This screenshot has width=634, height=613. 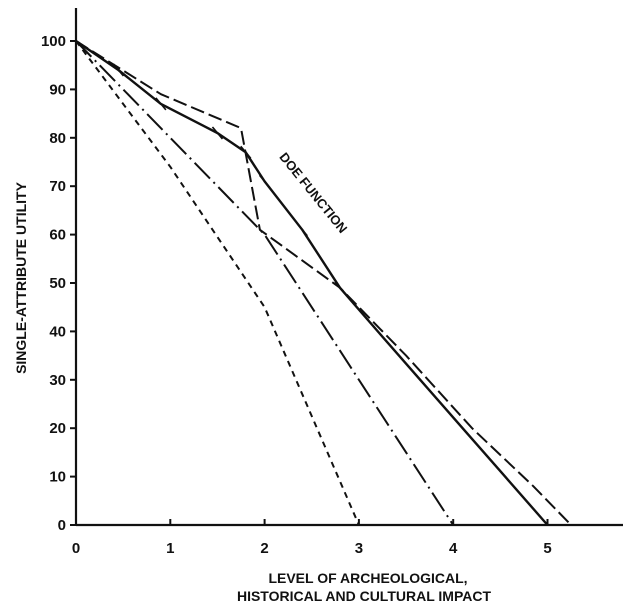 What do you see at coordinates (57, 477) in the screenshot?
I see `y-tick-label: 10` at bounding box center [57, 477].